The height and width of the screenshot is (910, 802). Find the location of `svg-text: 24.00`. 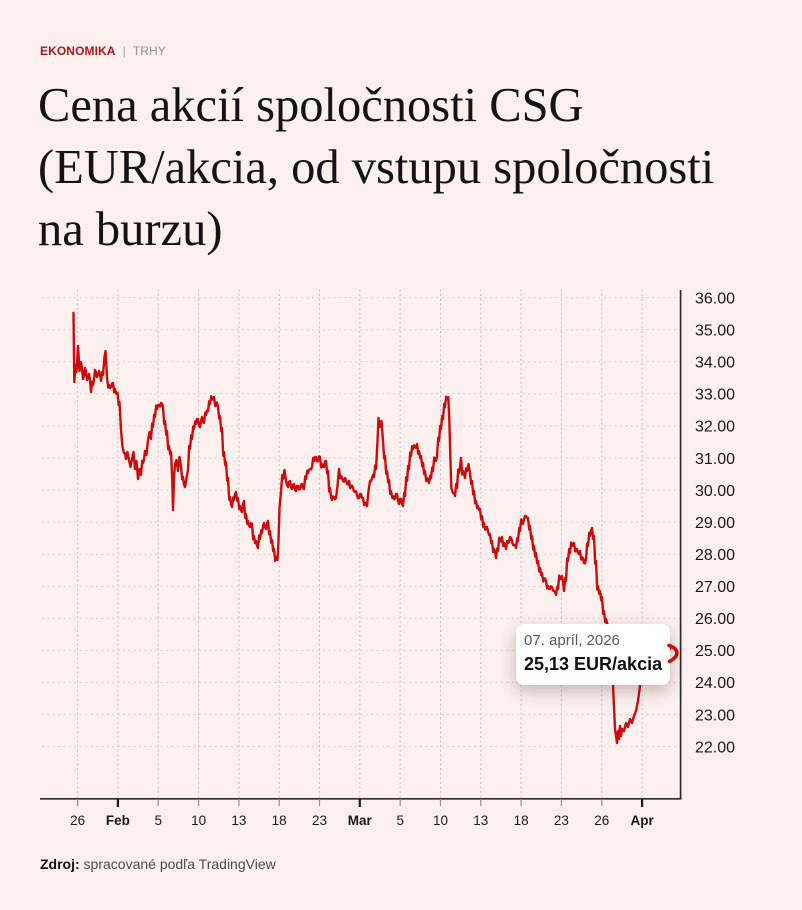

svg-text: 24.00 is located at coordinates (715, 683).